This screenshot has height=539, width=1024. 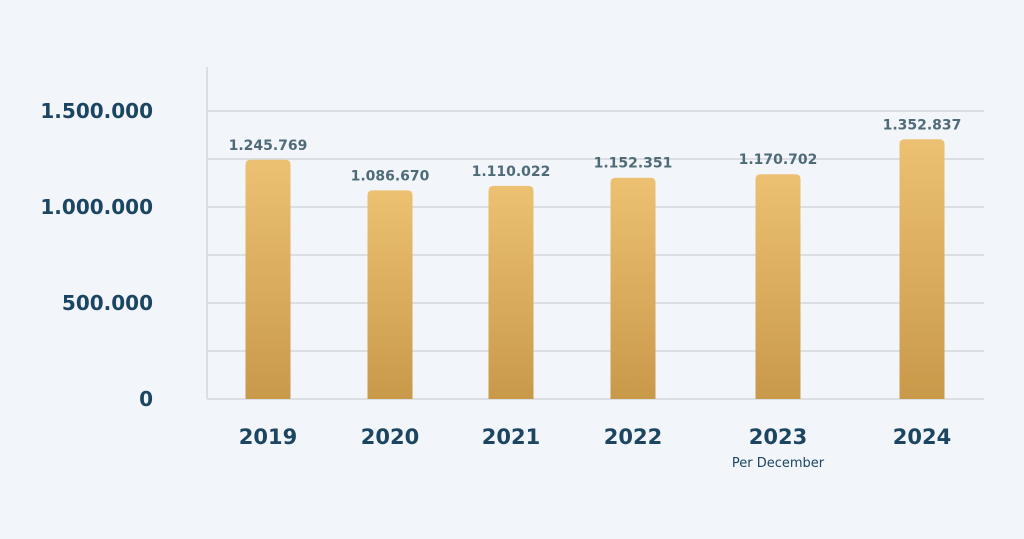 I want to click on data-label: 1.086.670, so click(x=390, y=176).